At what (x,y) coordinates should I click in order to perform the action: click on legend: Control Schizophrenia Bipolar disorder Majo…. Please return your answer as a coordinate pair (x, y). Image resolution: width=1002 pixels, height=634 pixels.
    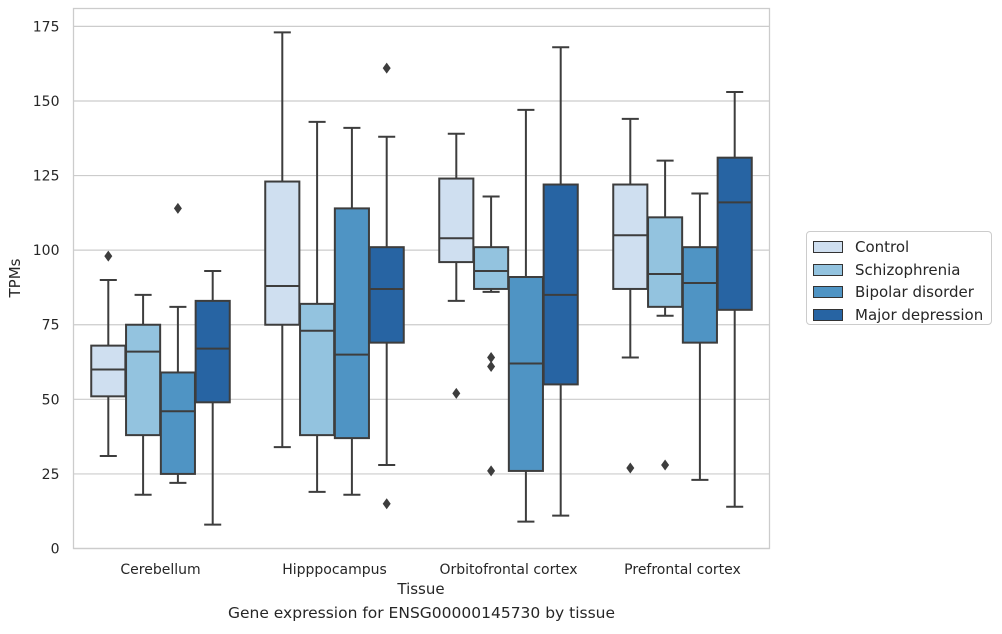
    Looking at the image, I should click on (899, 278).